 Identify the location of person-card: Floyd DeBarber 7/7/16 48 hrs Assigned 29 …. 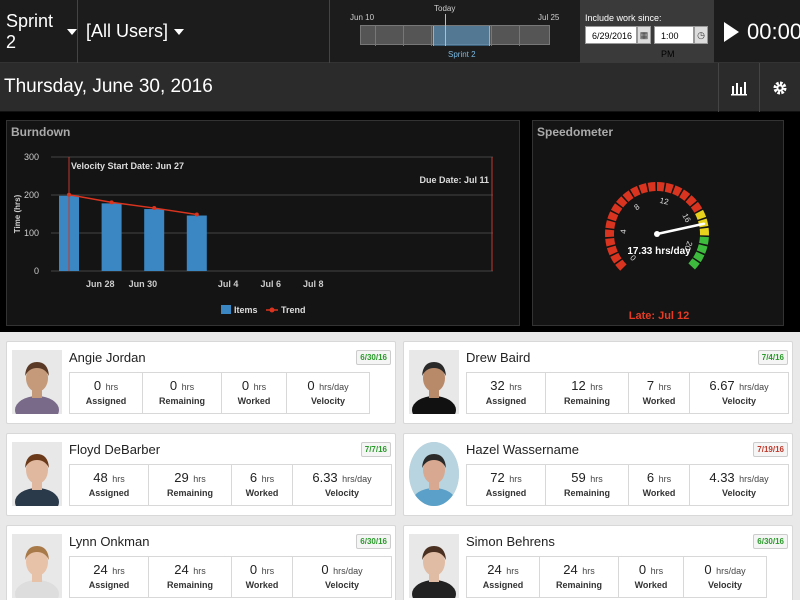
(201, 474).